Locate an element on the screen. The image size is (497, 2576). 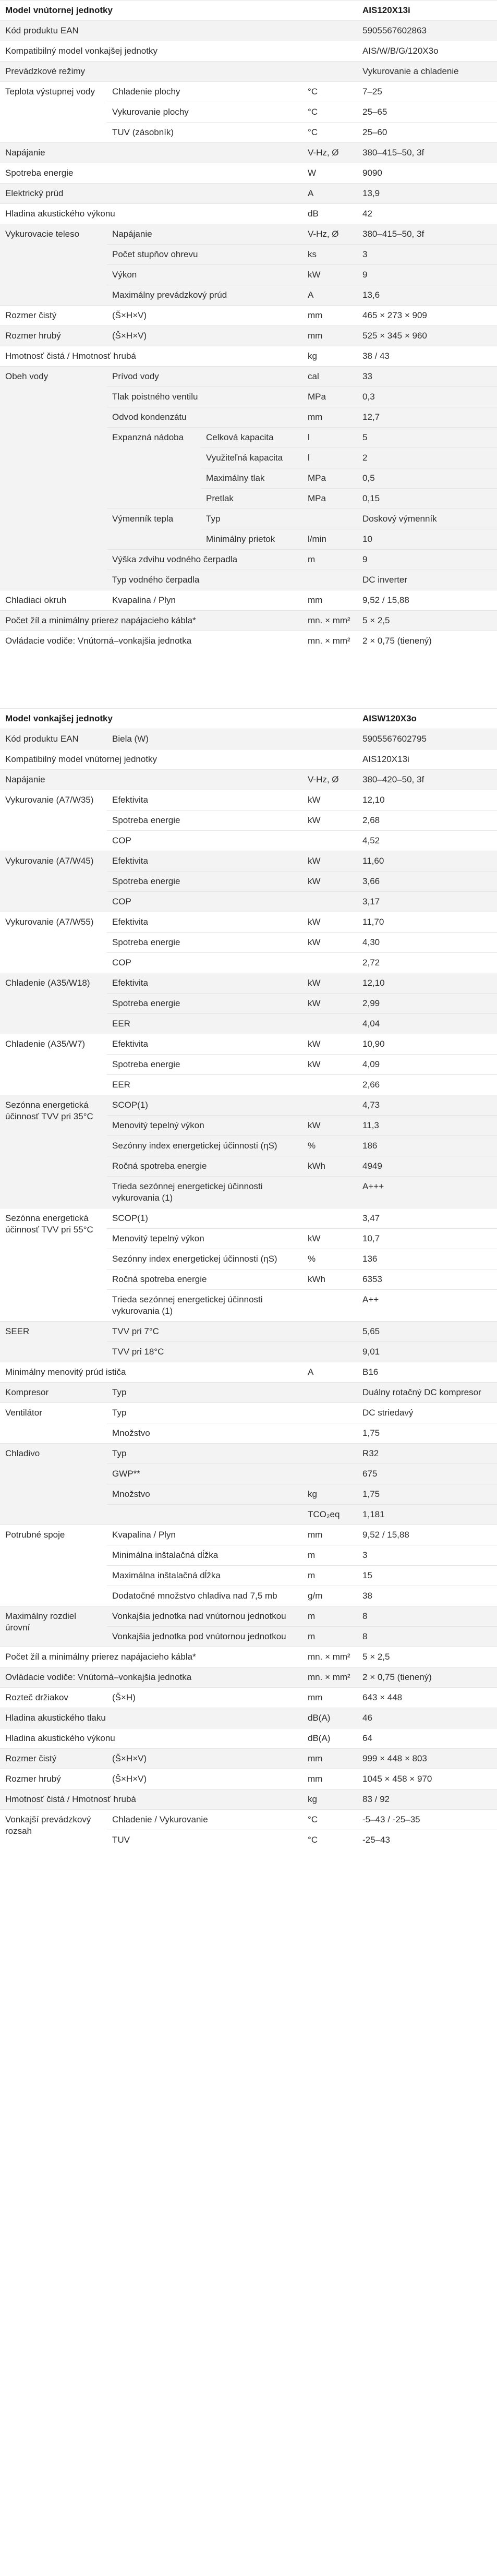
table-cell: Hladina akustického výkonu is located at coordinates (151, 213).